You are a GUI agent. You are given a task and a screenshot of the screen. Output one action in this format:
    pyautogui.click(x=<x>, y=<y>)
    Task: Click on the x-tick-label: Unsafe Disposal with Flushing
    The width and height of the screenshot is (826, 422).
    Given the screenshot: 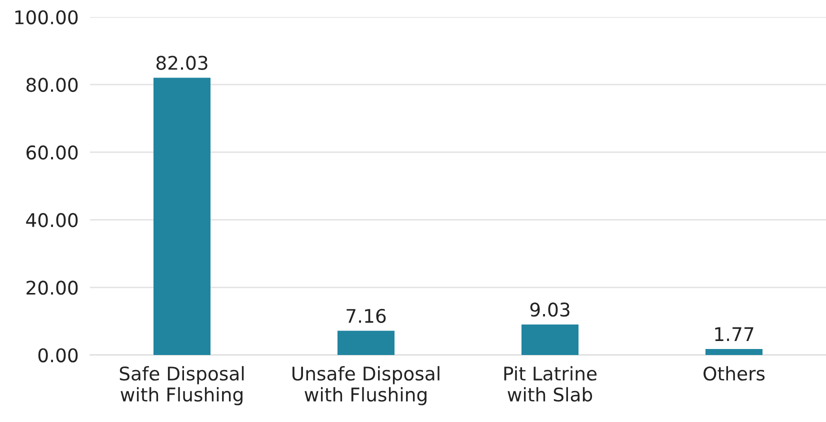 What is the action you would take?
    pyautogui.click(x=366, y=386)
    